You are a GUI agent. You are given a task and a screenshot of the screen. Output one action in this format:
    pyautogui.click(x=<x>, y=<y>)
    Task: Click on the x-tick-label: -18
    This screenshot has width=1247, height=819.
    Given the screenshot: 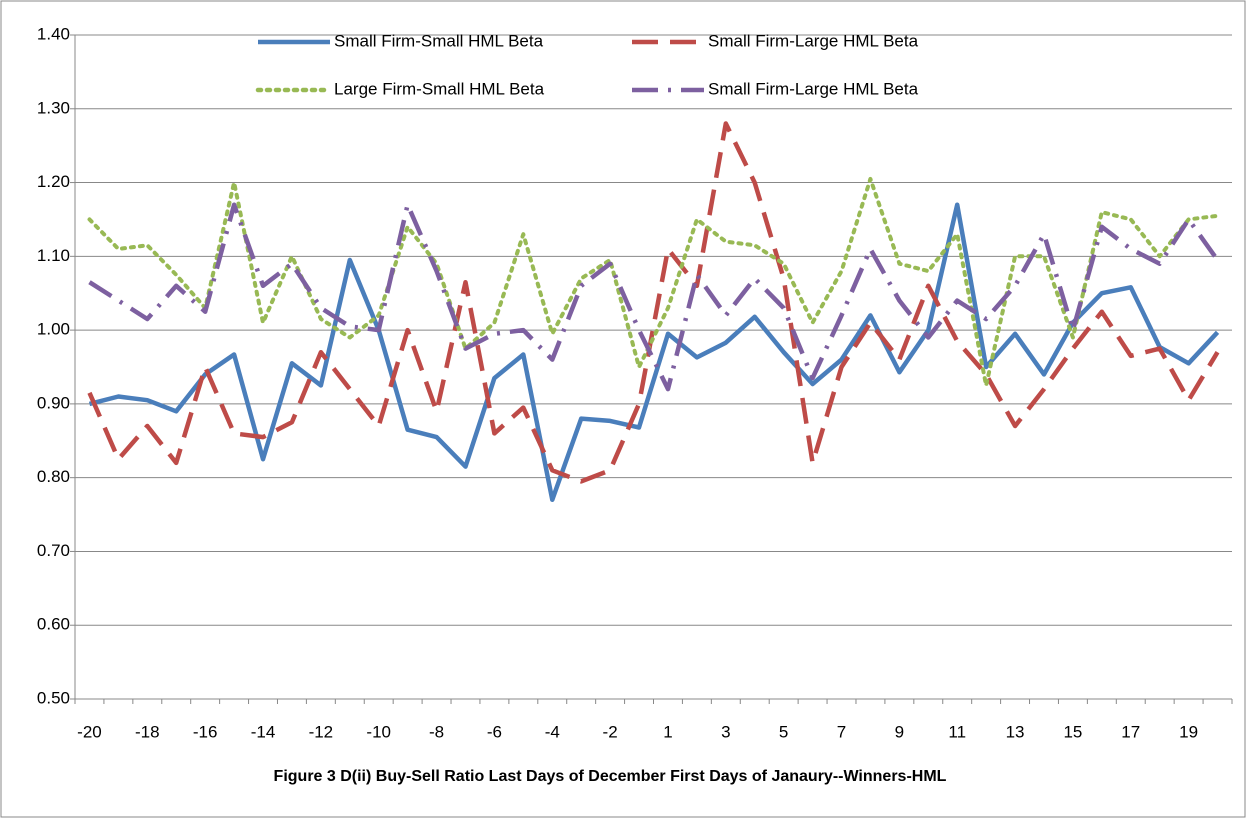 What is the action you would take?
    pyautogui.click(x=147, y=731)
    